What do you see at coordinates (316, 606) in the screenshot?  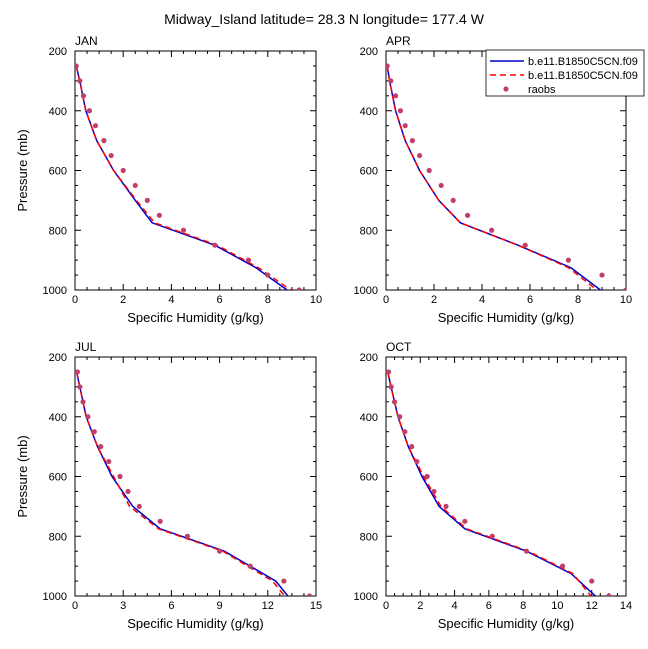 I see `x-tick-label: 15` at bounding box center [316, 606].